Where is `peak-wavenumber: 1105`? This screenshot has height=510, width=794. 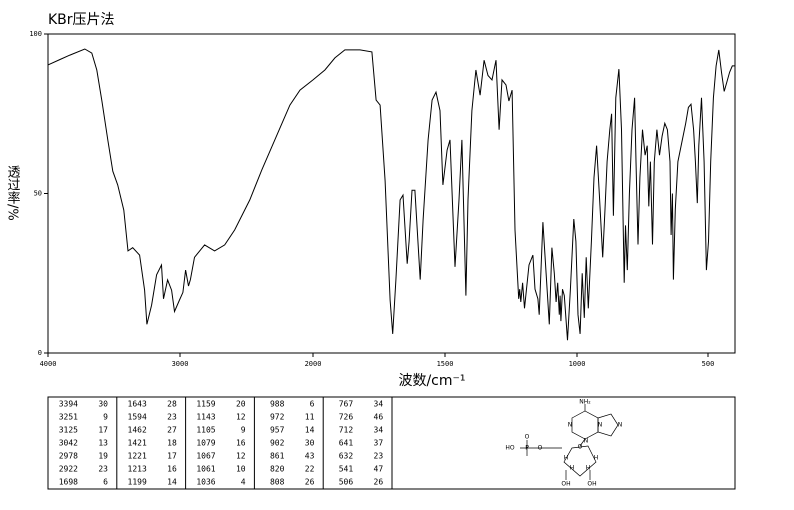 peak-wavenumber: 1105 is located at coordinates (205, 430).